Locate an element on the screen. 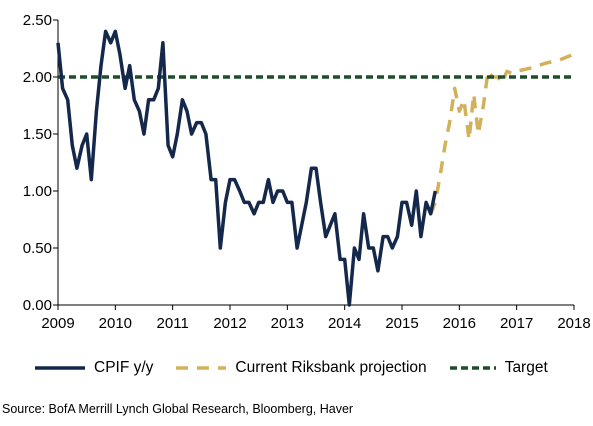 This screenshot has width=593, height=426. legend-item-cpif: CPIF y/y is located at coordinates (93, 368).